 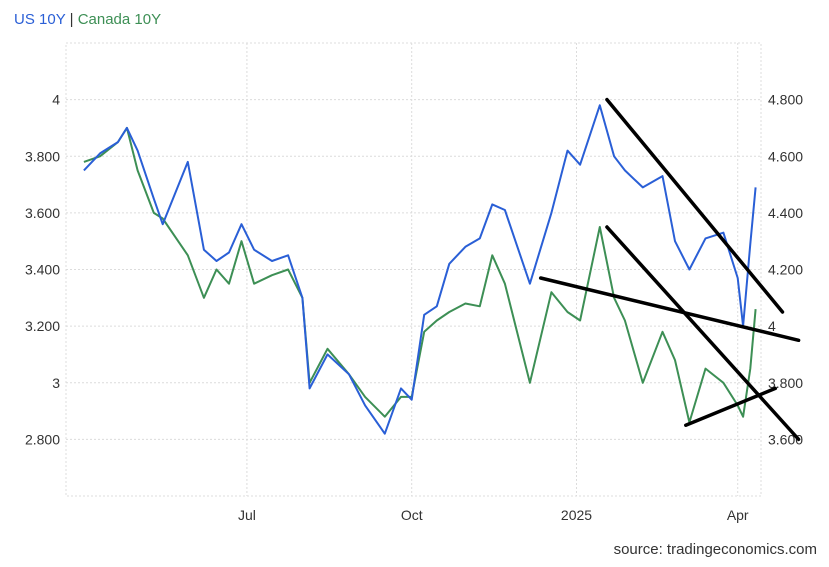 What do you see at coordinates (56, 100) in the screenshot?
I see `left-tick-label: 4` at bounding box center [56, 100].